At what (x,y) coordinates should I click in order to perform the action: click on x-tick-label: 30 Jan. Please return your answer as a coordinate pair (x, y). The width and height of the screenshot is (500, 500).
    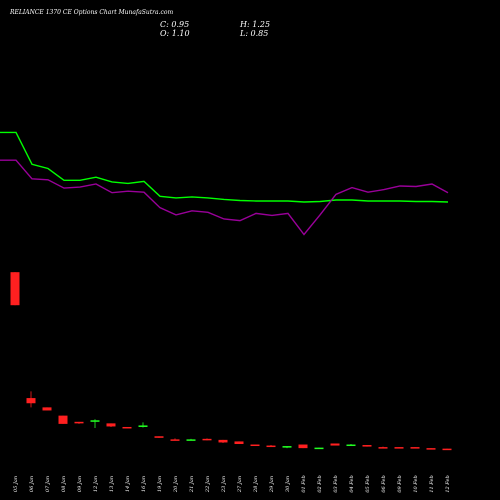
    Looking at the image, I should click on (288, 484).